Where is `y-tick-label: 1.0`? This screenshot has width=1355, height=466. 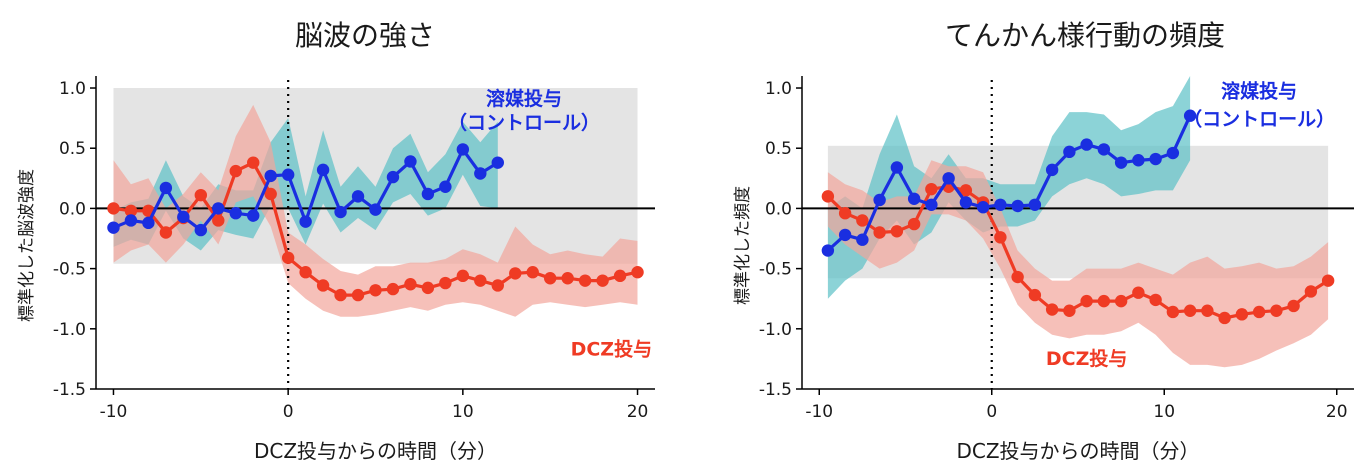 y-tick-label: 1.0 is located at coordinates (72, 89).